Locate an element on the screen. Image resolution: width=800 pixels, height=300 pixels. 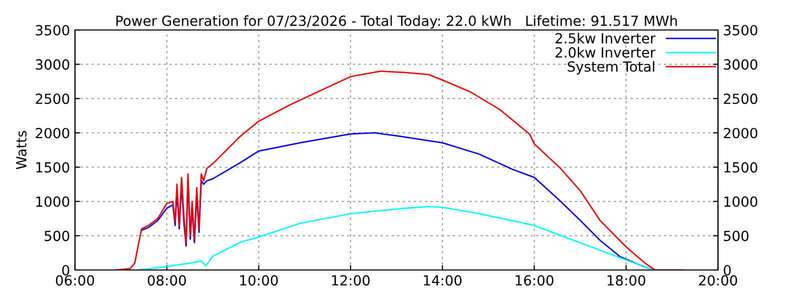
y-tick-label: 3500 is located at coordinates (53, 30).